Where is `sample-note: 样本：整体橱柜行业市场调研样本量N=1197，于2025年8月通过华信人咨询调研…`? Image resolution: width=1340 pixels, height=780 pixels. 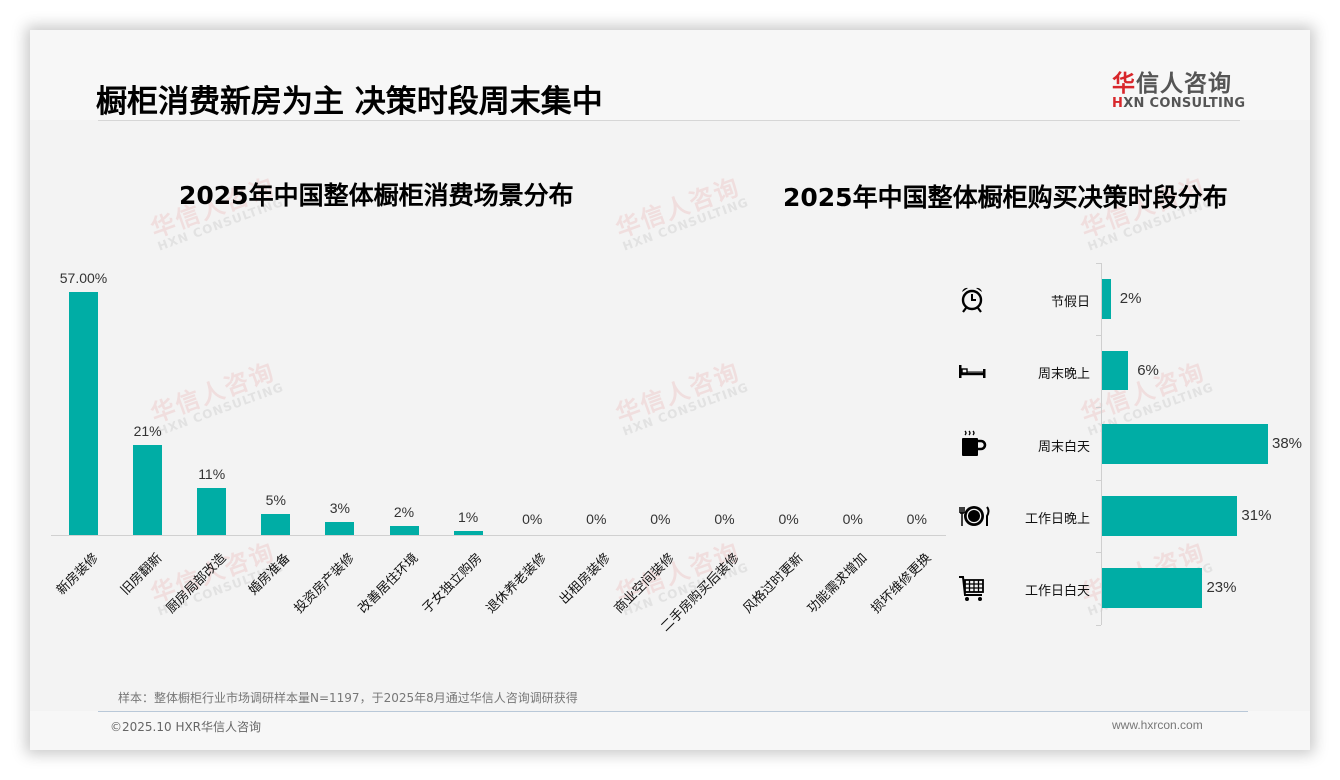
sample-note: 样本：整体橱柜行业市场调研样本量N=1197，于2025年8月通过华信人咨询调研… is located at coordinates (348, 698).